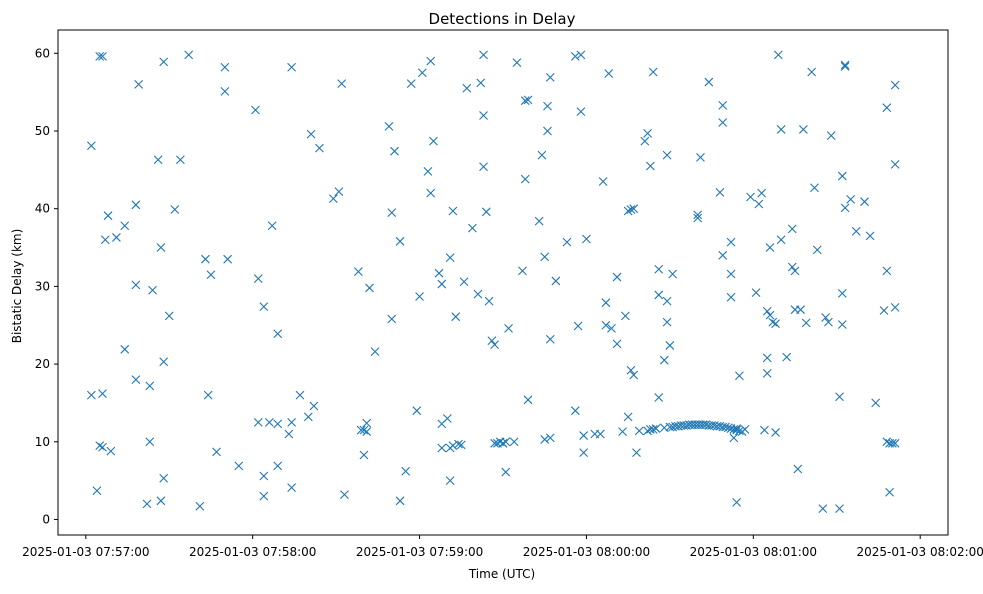  I want to click on chart-title: Detections in Delay, so click(502, 19).